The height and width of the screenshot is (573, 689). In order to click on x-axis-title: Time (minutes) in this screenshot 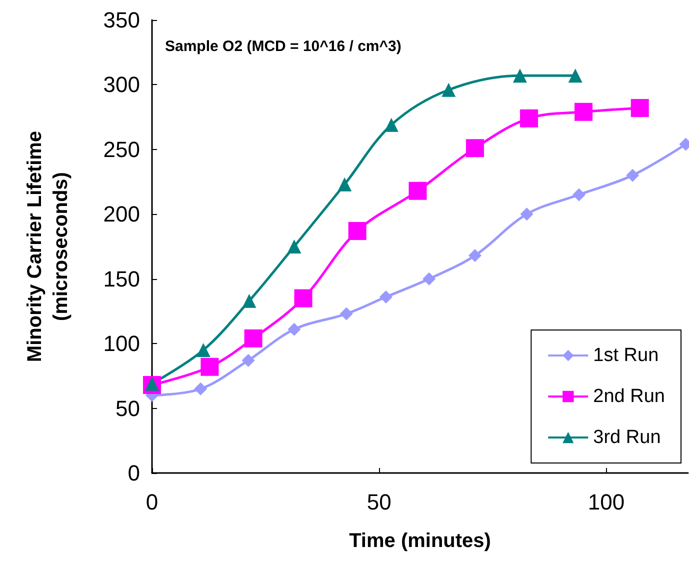, I will do `click(420, 541)`.